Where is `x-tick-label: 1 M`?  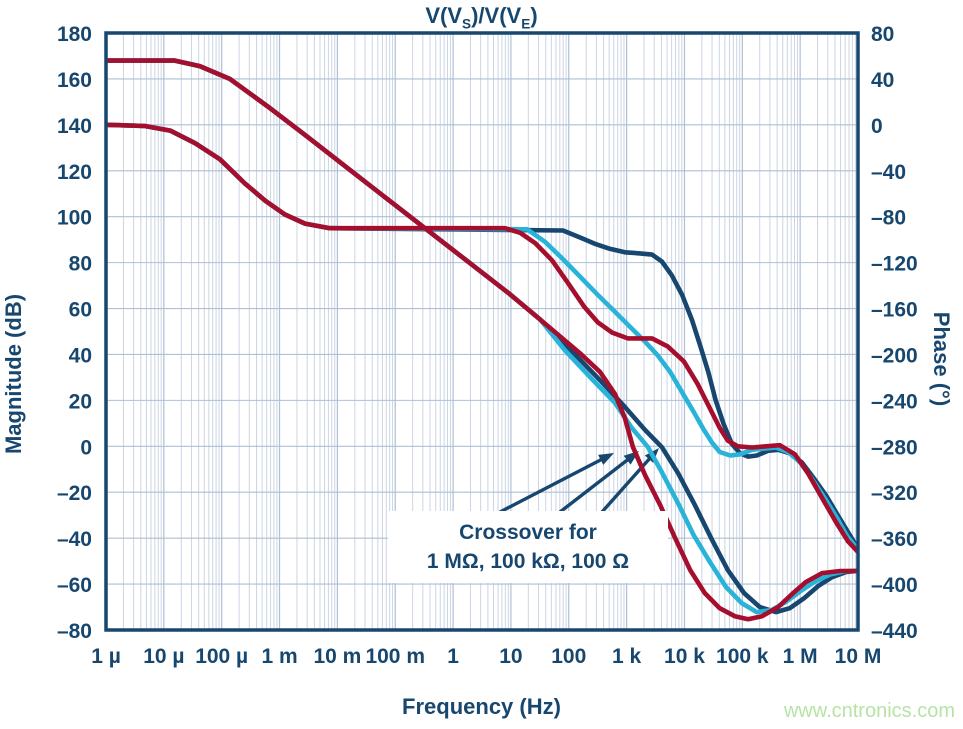
x-tick-label: 1 M is located at coordinates (800, 656).